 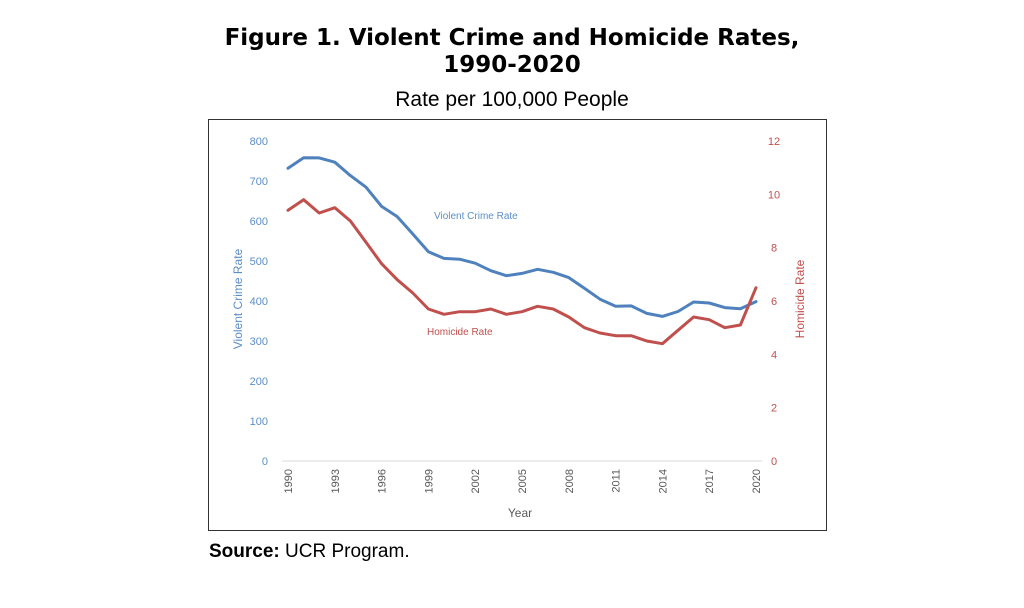 What do you see at coordinates (259, 182) in the screenshot?
I see `y-tick-label: 700` at bounding box center [259, 182].